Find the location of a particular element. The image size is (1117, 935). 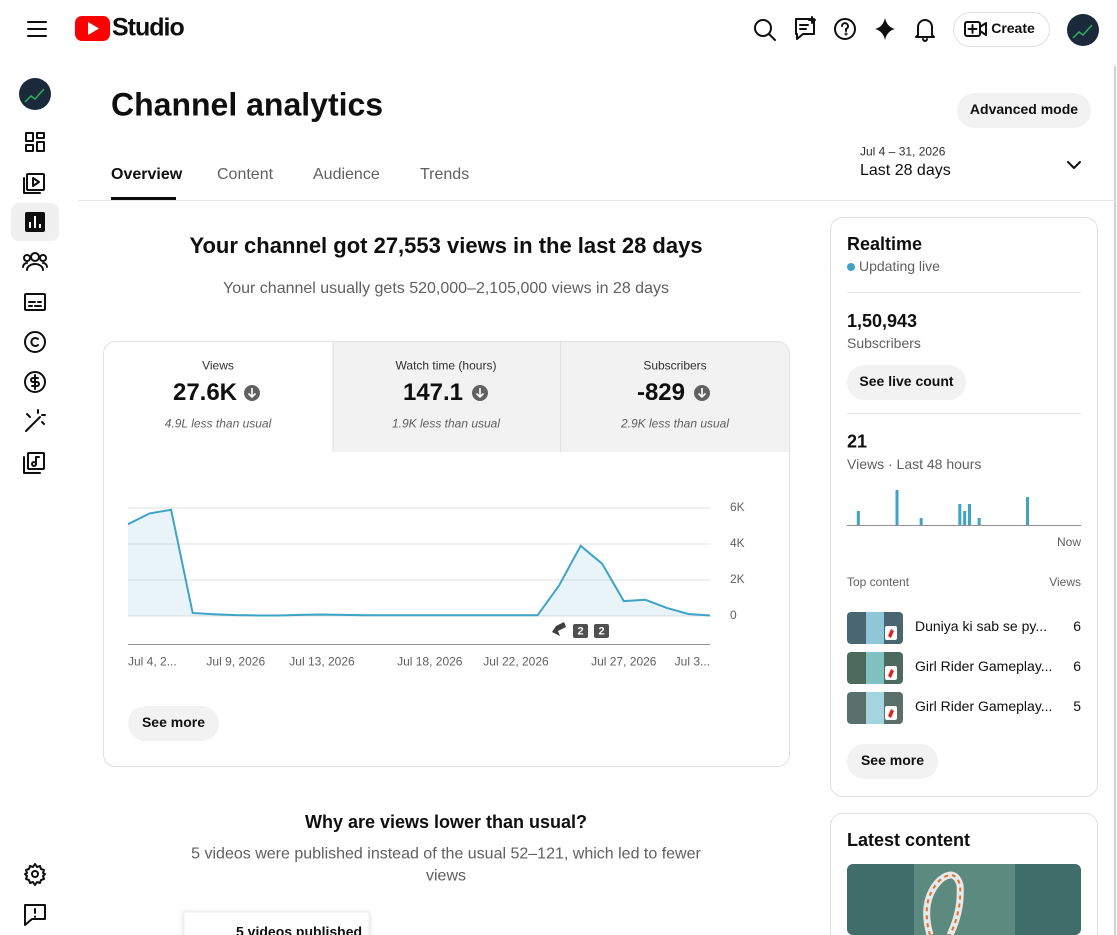

nav-content is located at coordinates (34, 183).